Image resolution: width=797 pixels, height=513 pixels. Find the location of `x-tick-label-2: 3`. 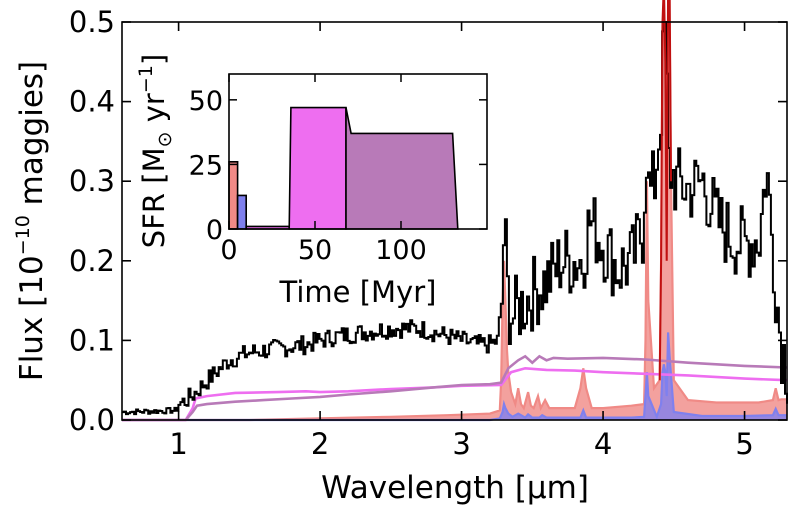

x-tick-label-2: 3 is located at coordinates (461, 444).